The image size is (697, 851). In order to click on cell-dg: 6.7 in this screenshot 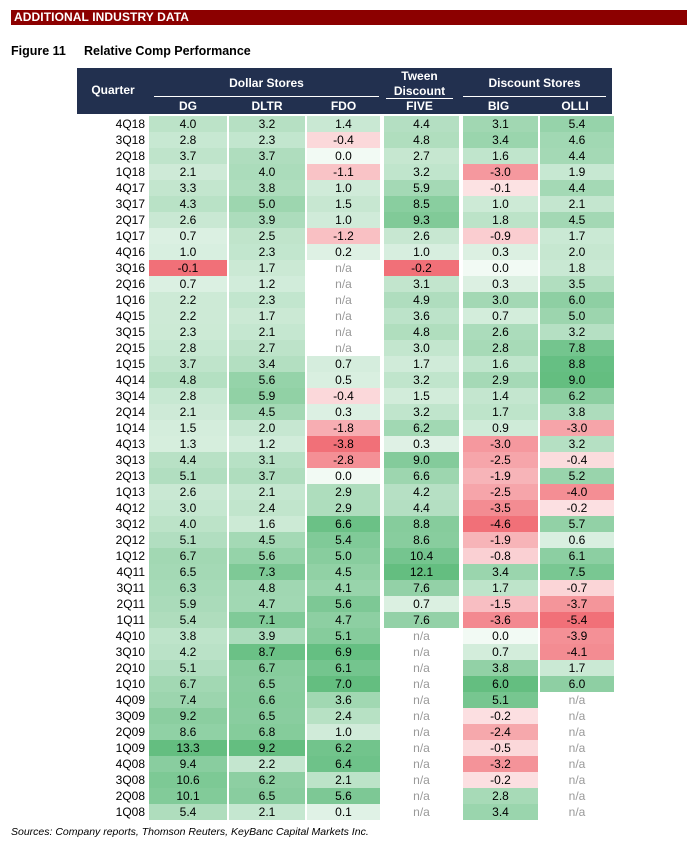, I will do `click(188, 556)`.